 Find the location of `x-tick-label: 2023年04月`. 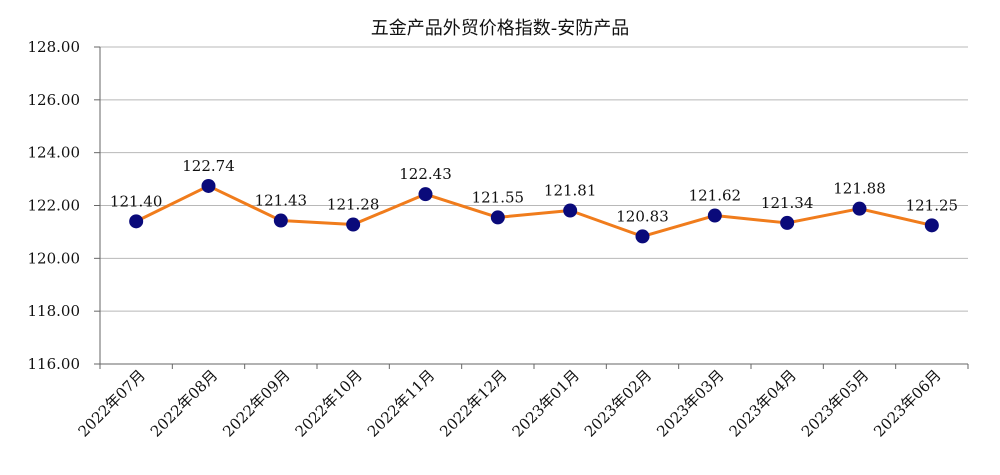

x-tick-label: 2023年04月 is located at coordinates (763, 403).